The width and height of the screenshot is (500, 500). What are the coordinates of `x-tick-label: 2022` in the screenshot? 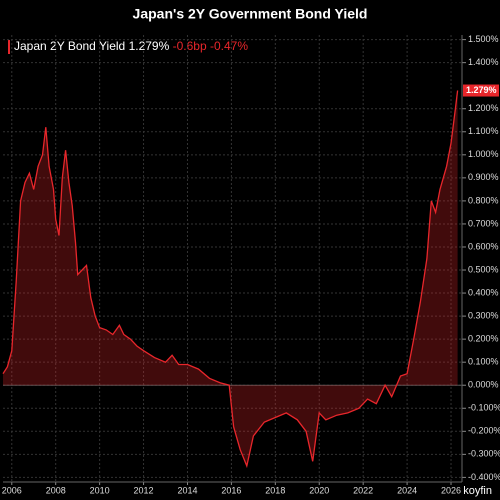 It's located at (363, 490).